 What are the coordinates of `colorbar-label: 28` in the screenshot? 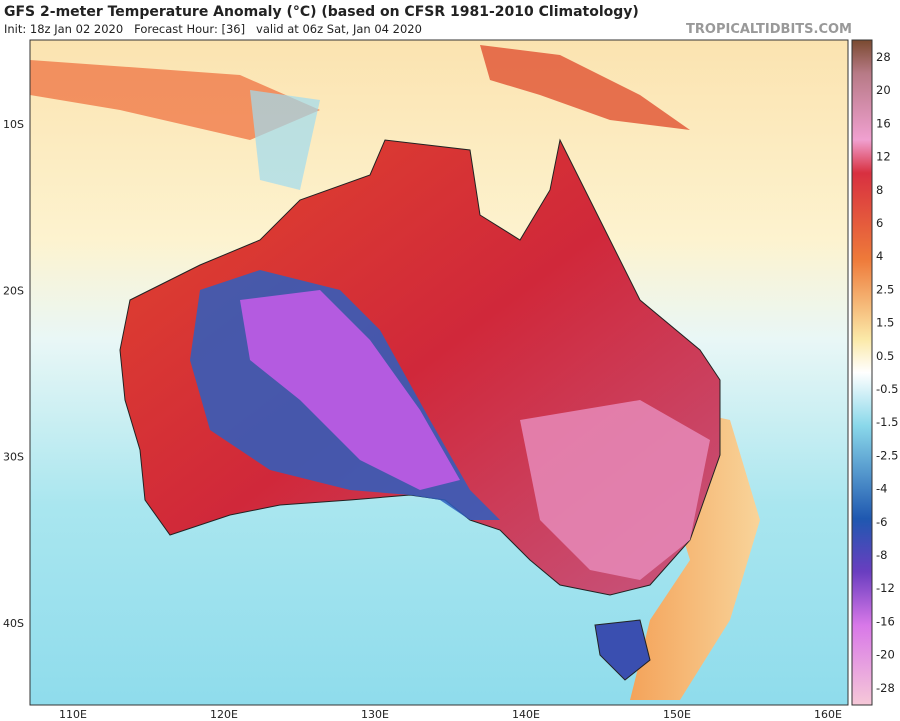 It's located at (883, 57).